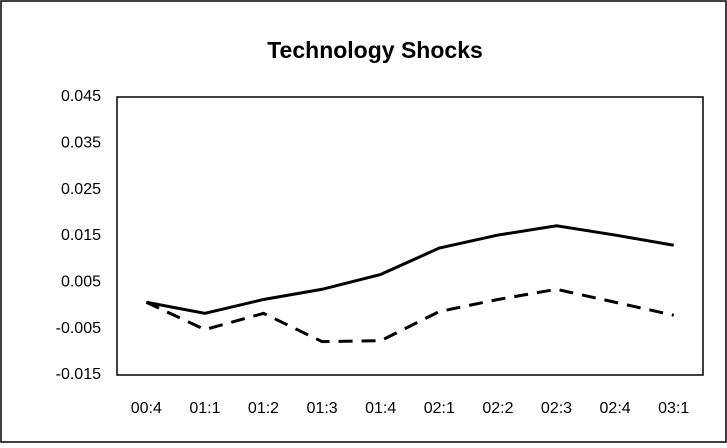 This screenshot has height=448, width=727. I want to click on chart-title: Technology Shocks, so click(375, 50).